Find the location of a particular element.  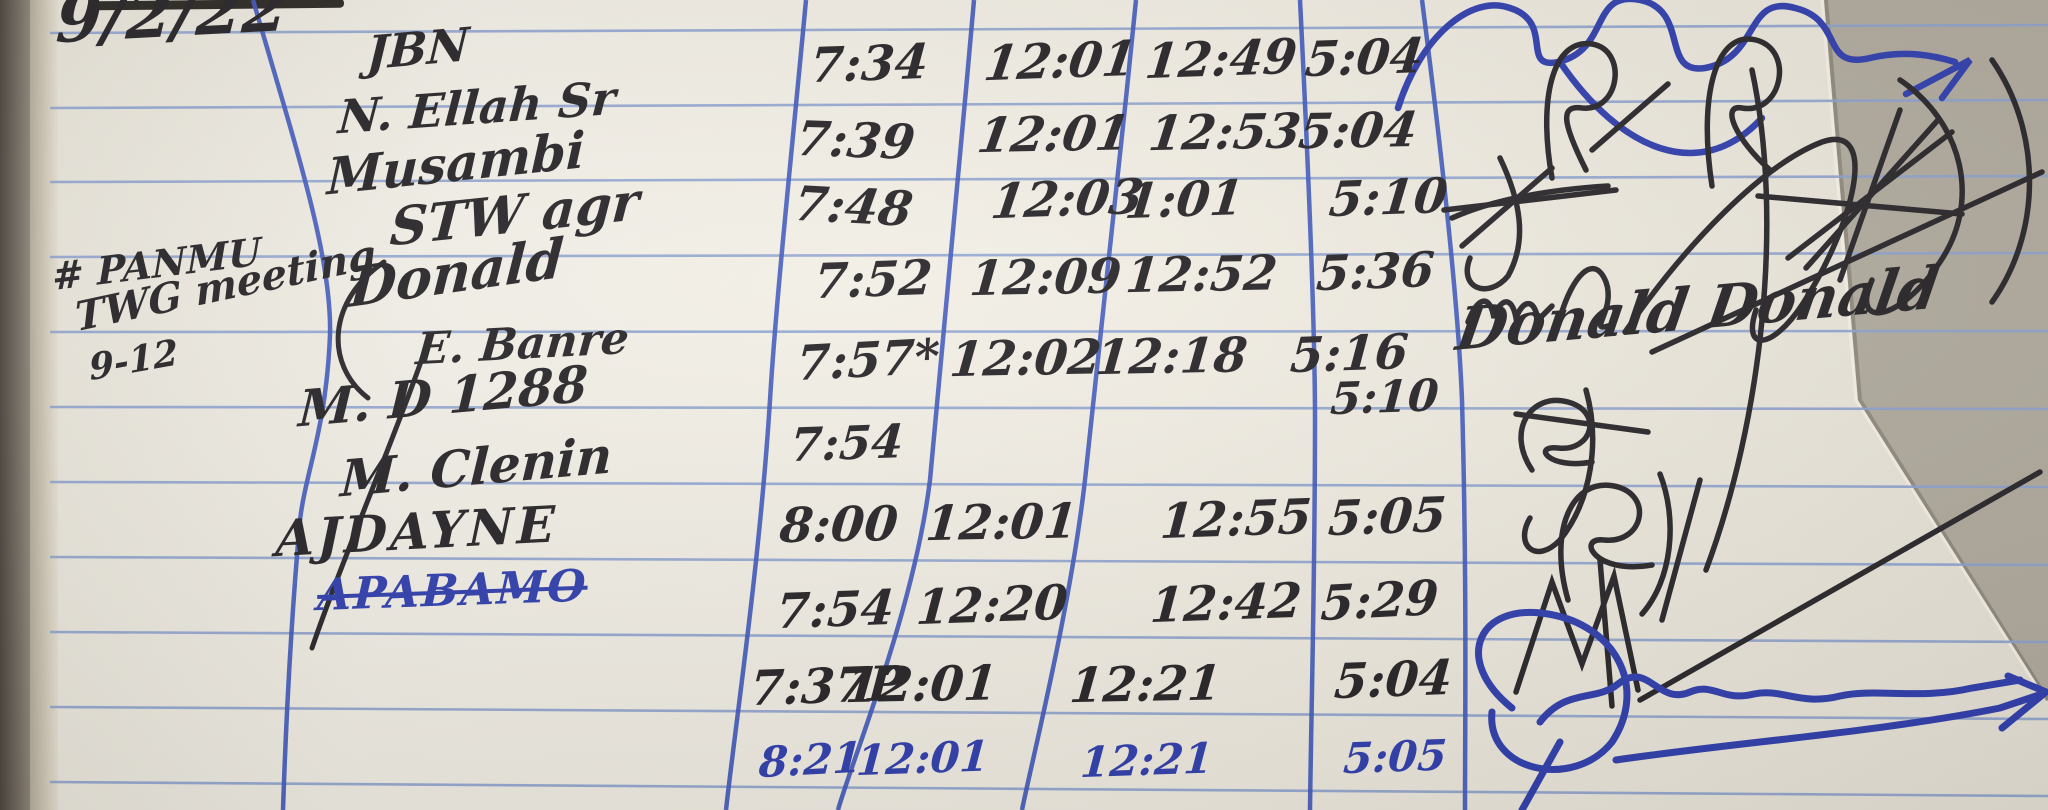

time-in: 7:57* is located at coordinates (868, 360).